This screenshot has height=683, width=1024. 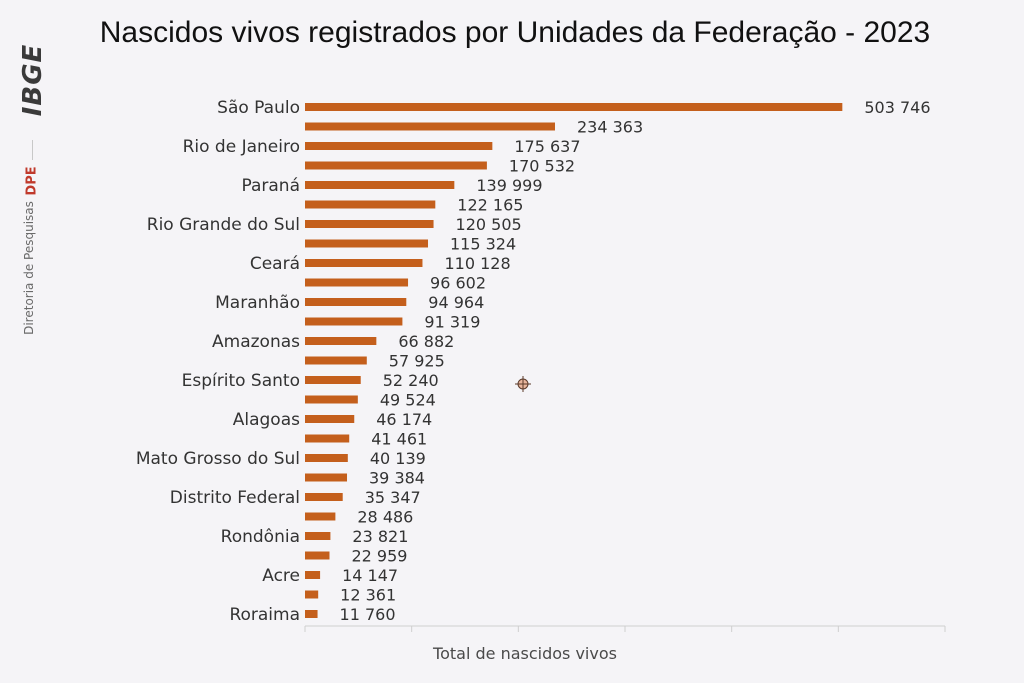 What do you see at coordinates (411, 380) in the screenshot?
I see `bar-value-label: 52 240` at bounding box center [411, 380].